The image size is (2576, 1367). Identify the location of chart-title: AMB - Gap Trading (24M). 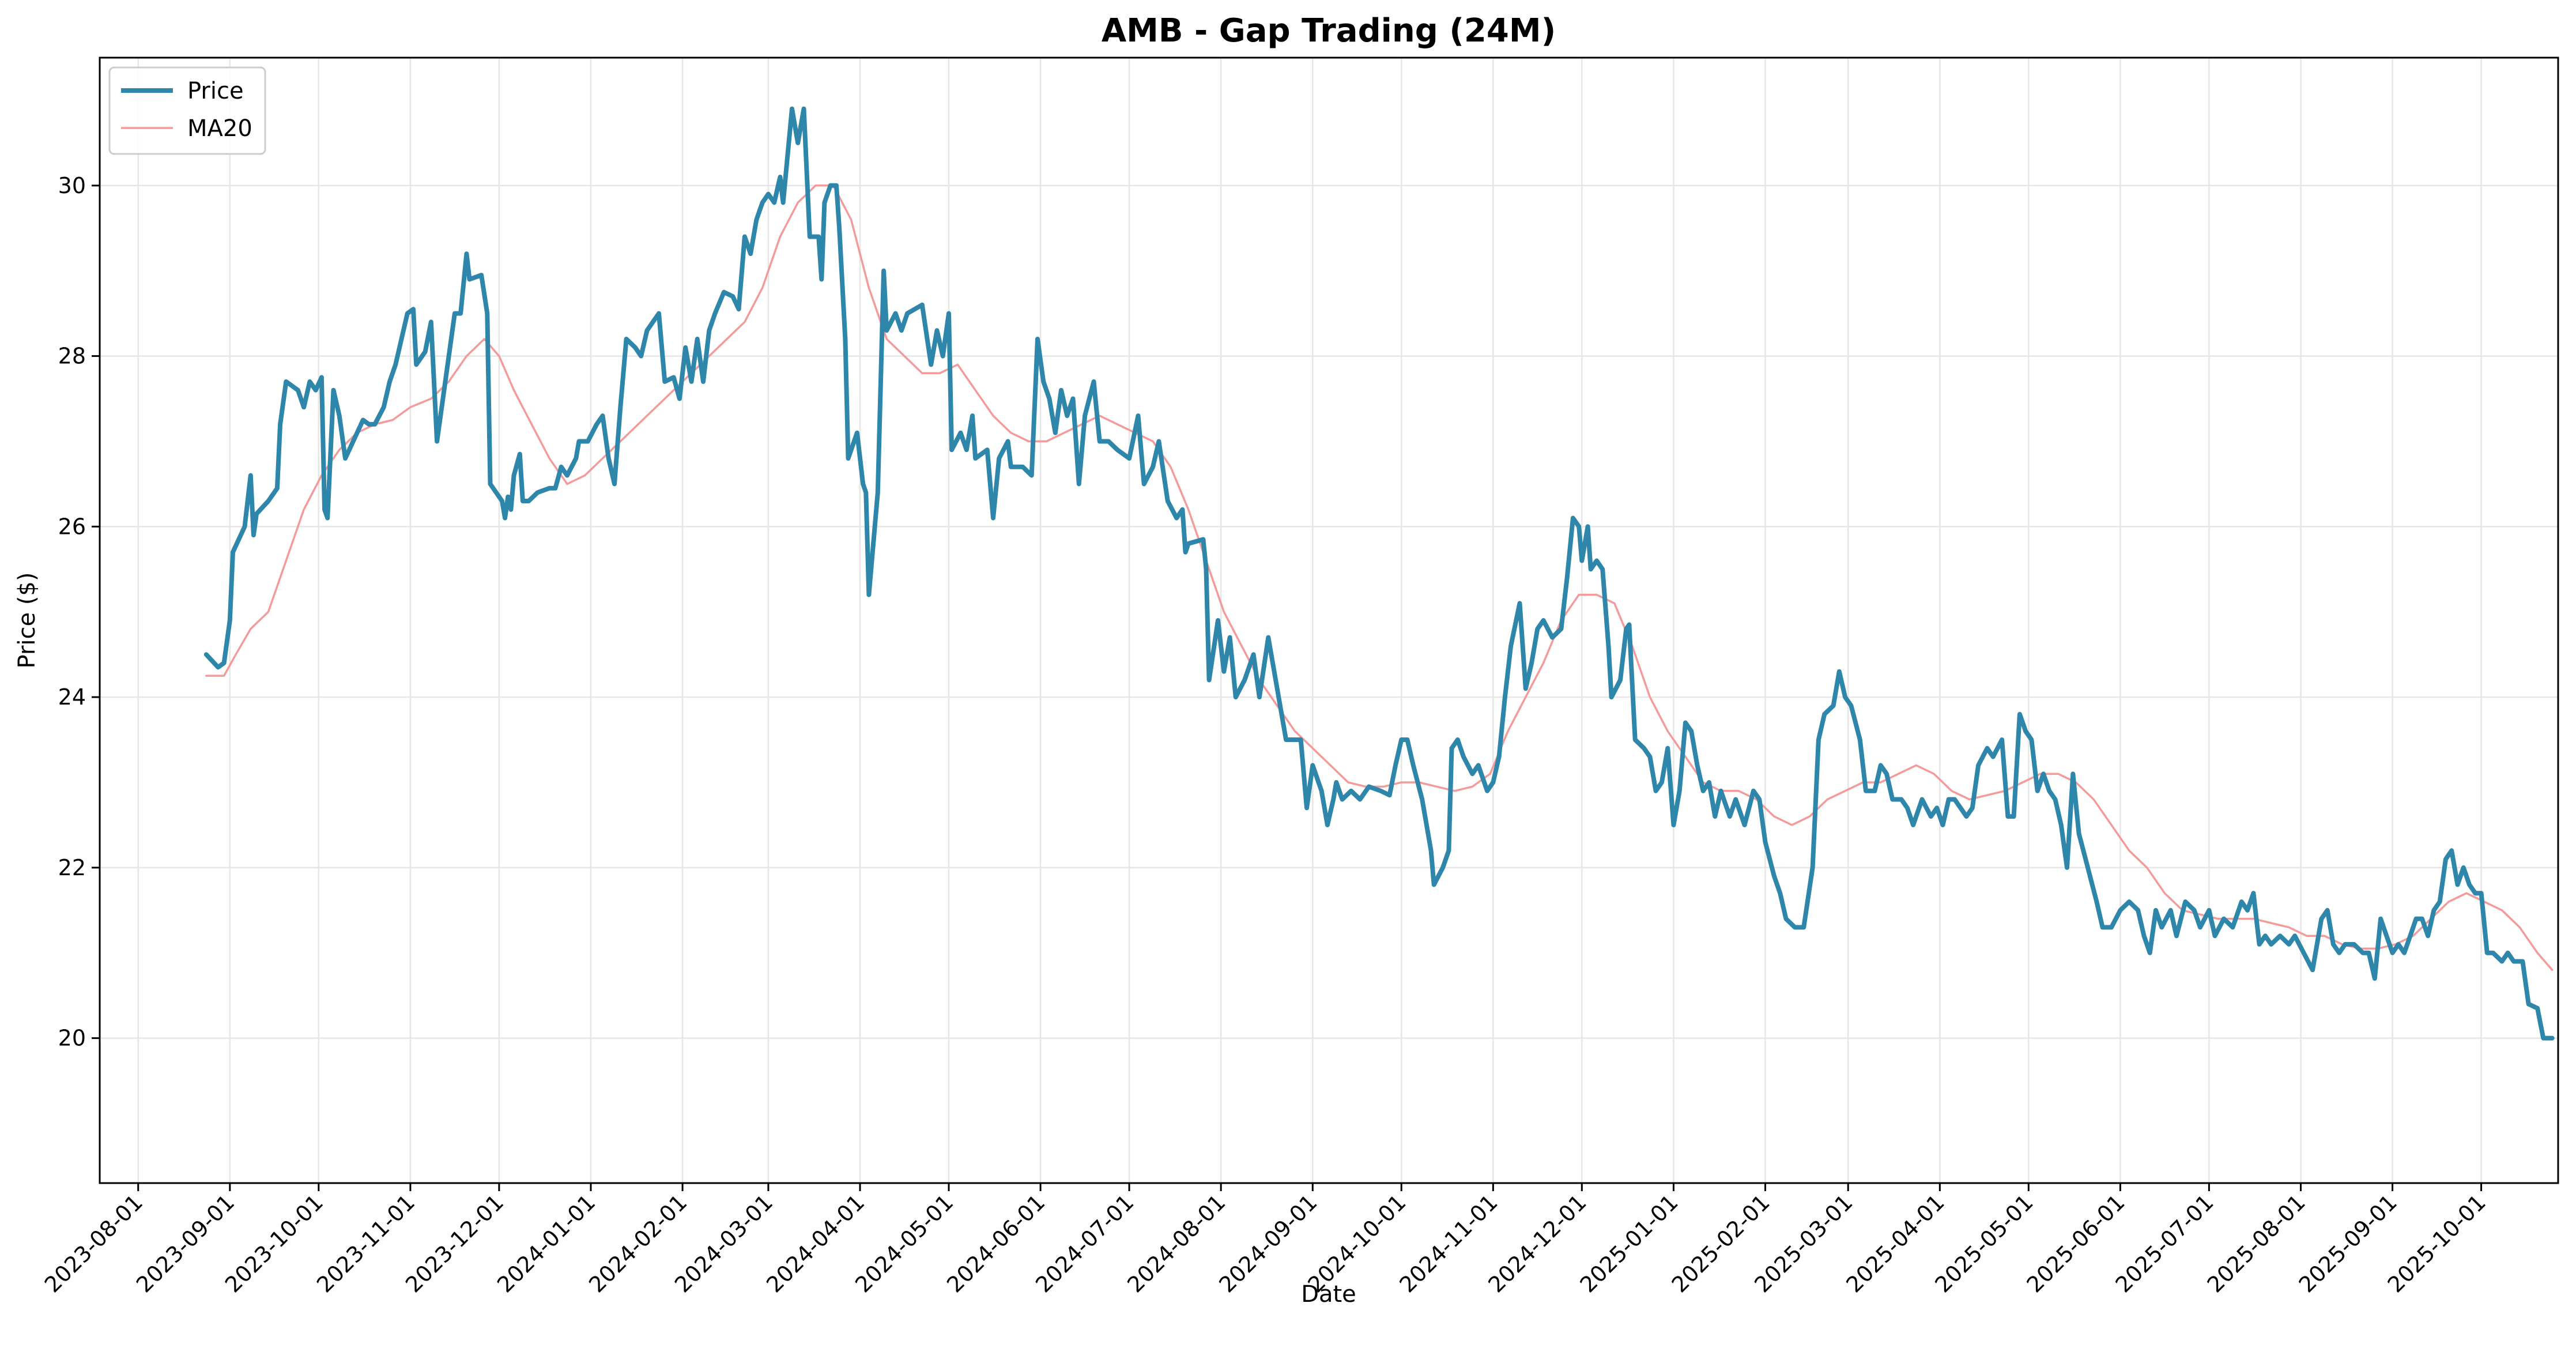
(1329, 31).